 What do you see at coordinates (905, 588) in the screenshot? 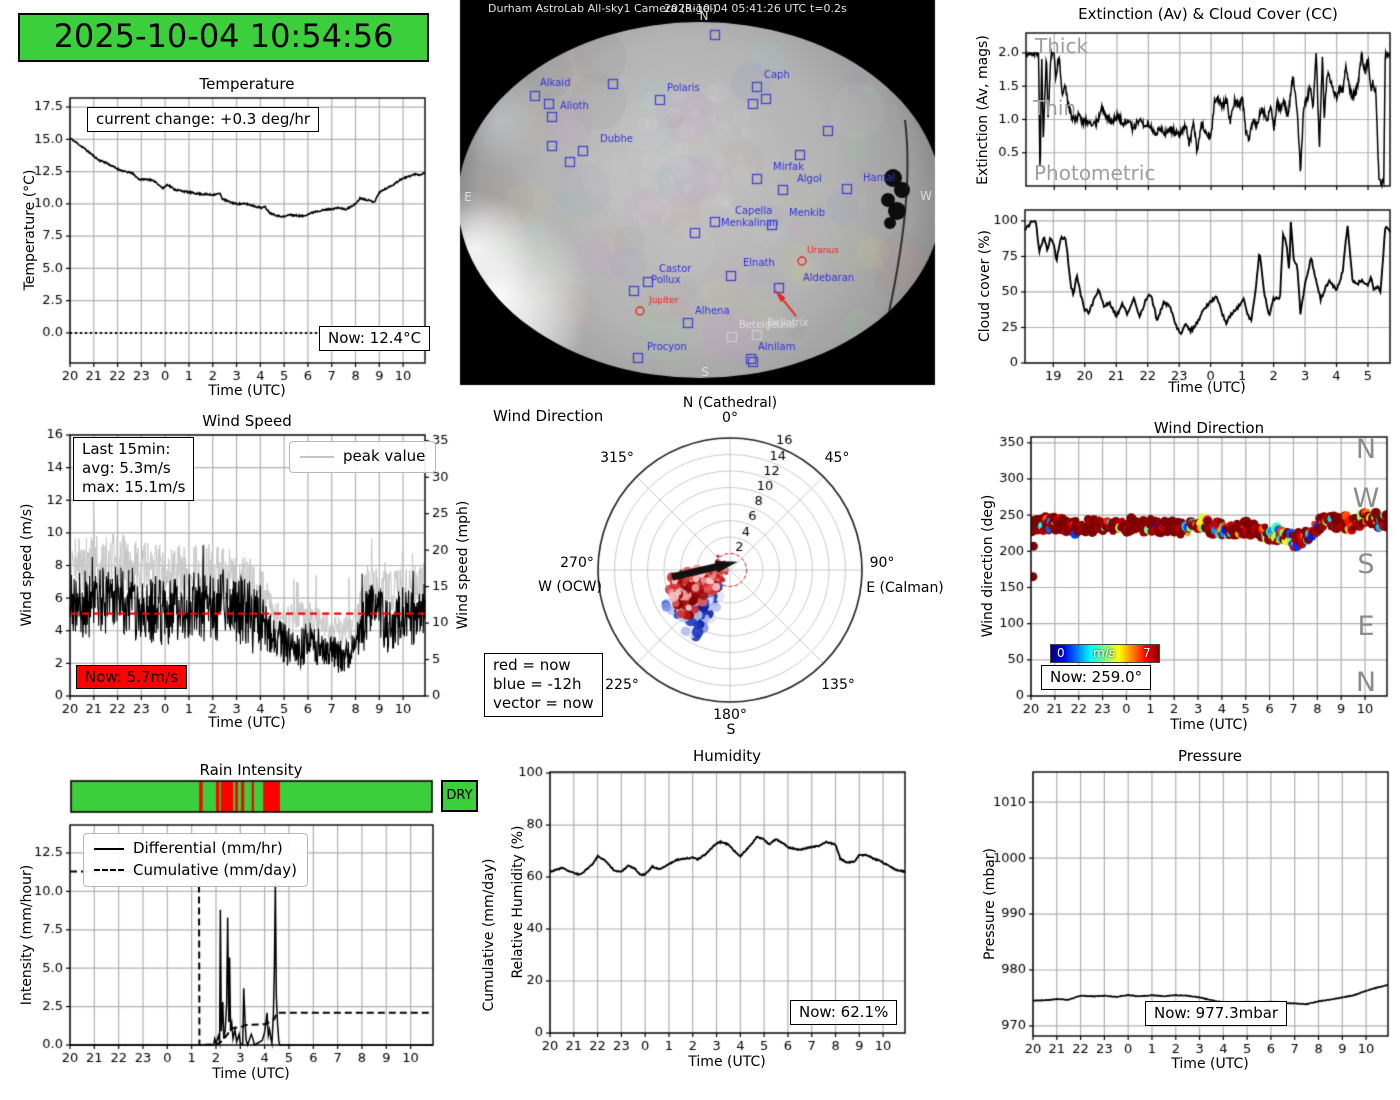
I see `polar-compass-east: E (Calman)` at bounding box center [905, 588].